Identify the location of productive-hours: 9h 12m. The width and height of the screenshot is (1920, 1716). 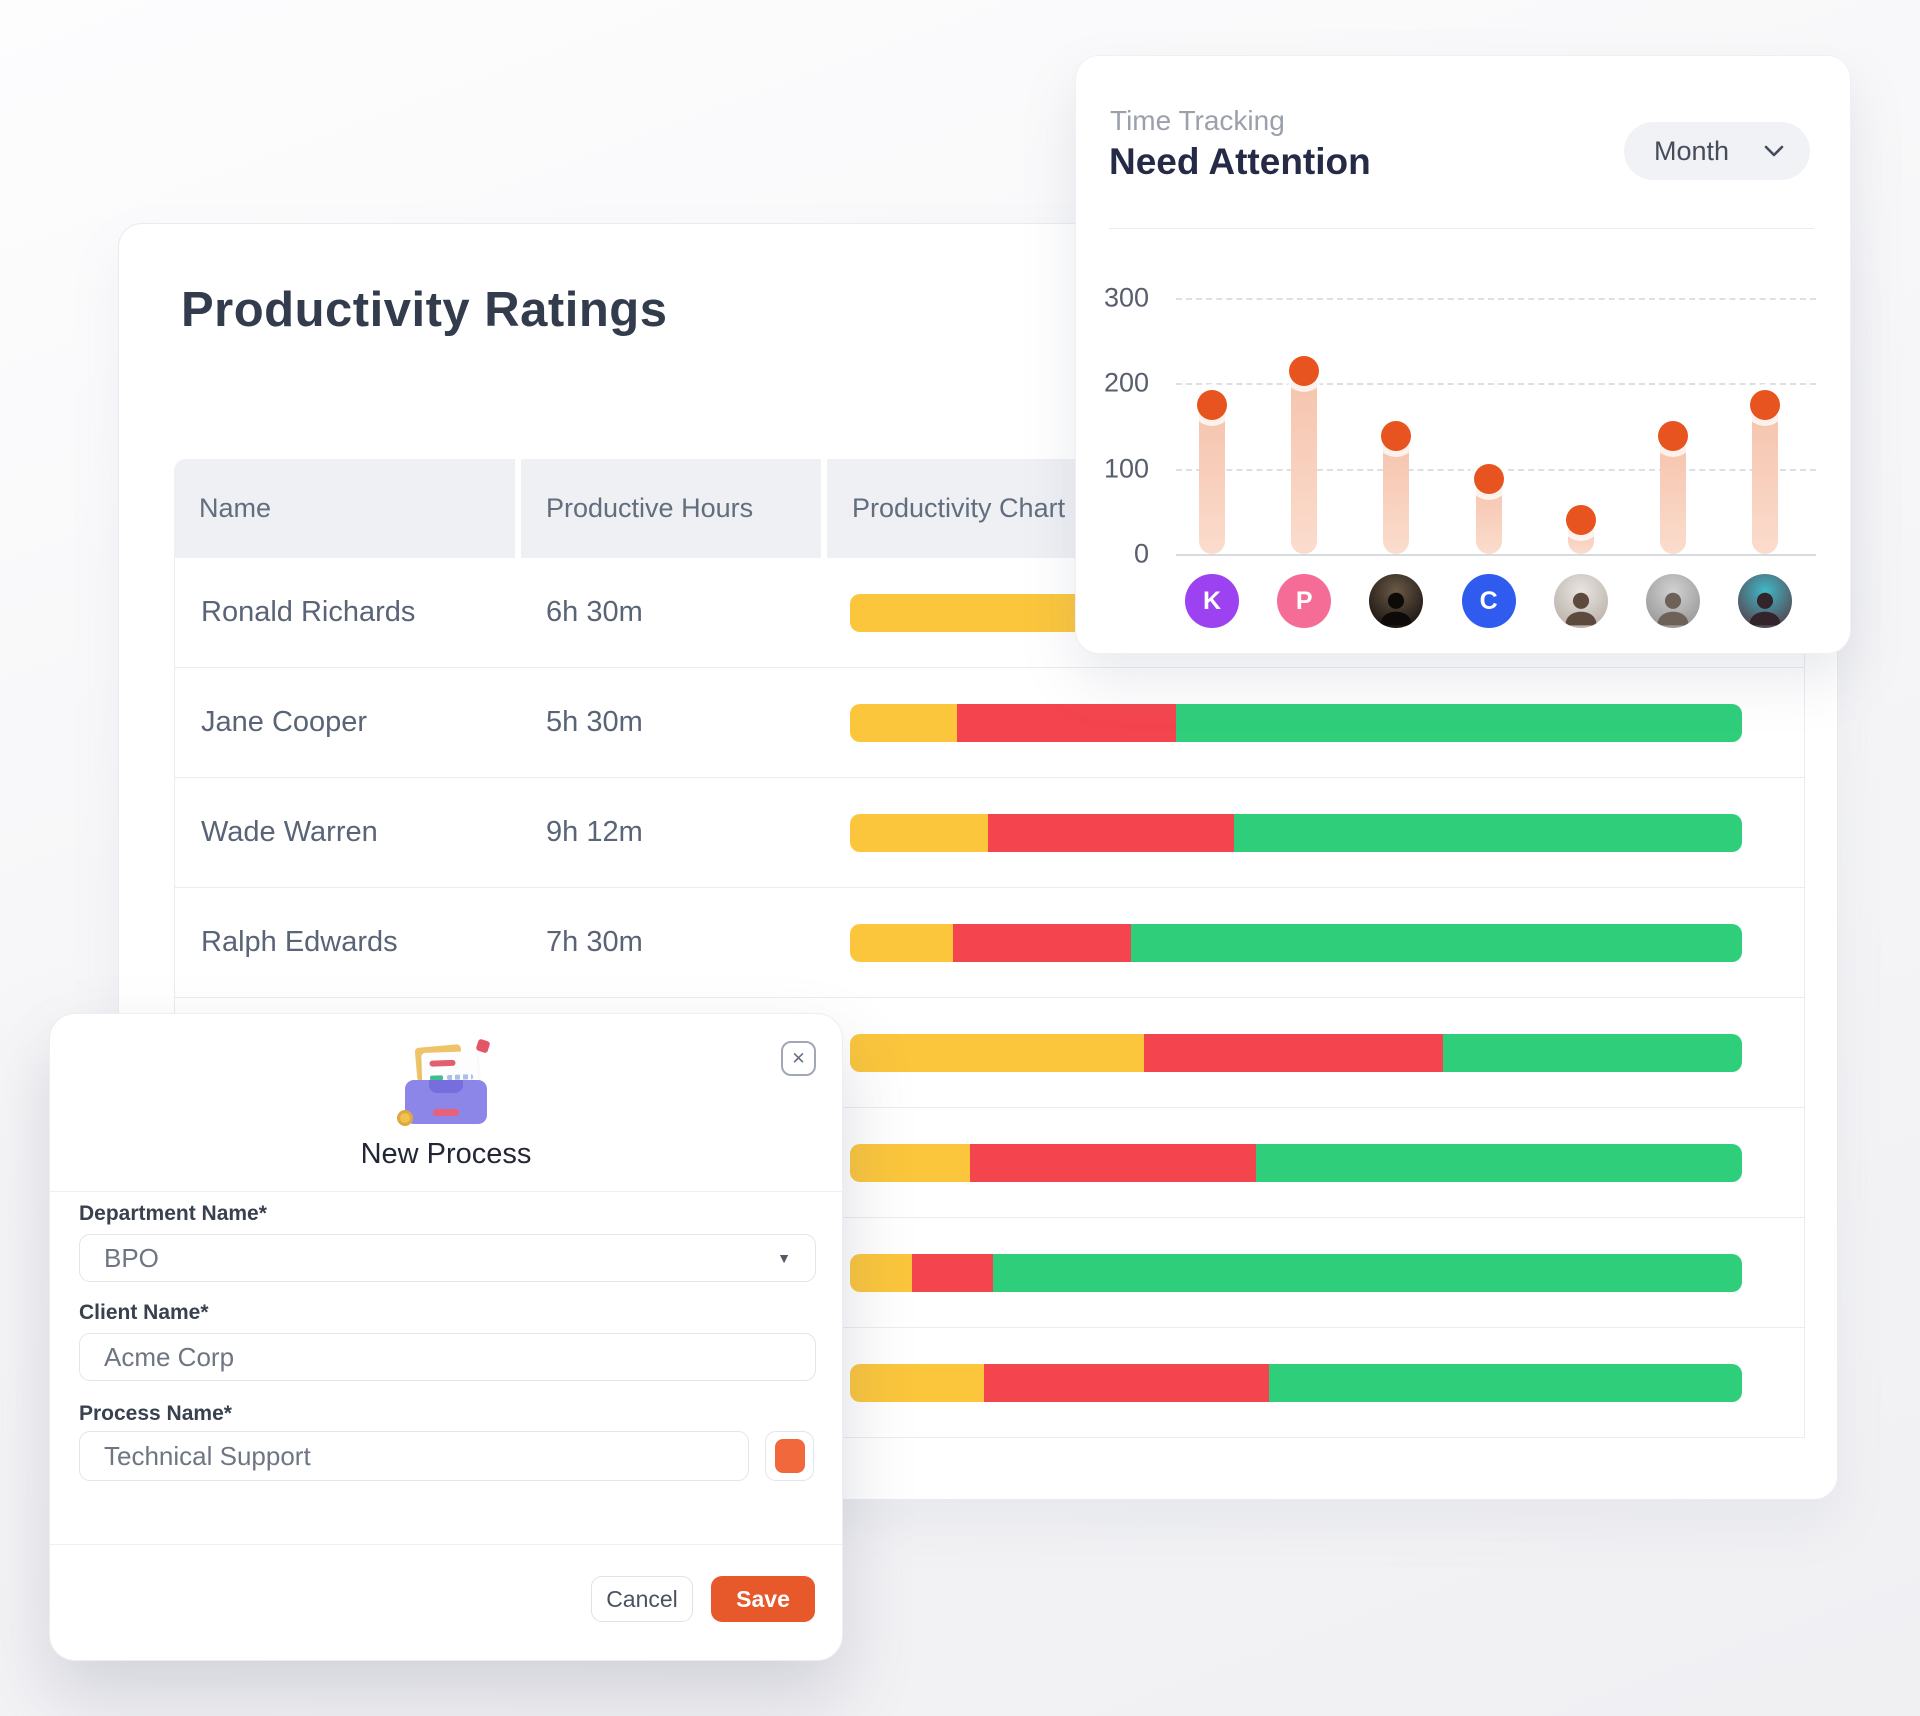
(594, 832).